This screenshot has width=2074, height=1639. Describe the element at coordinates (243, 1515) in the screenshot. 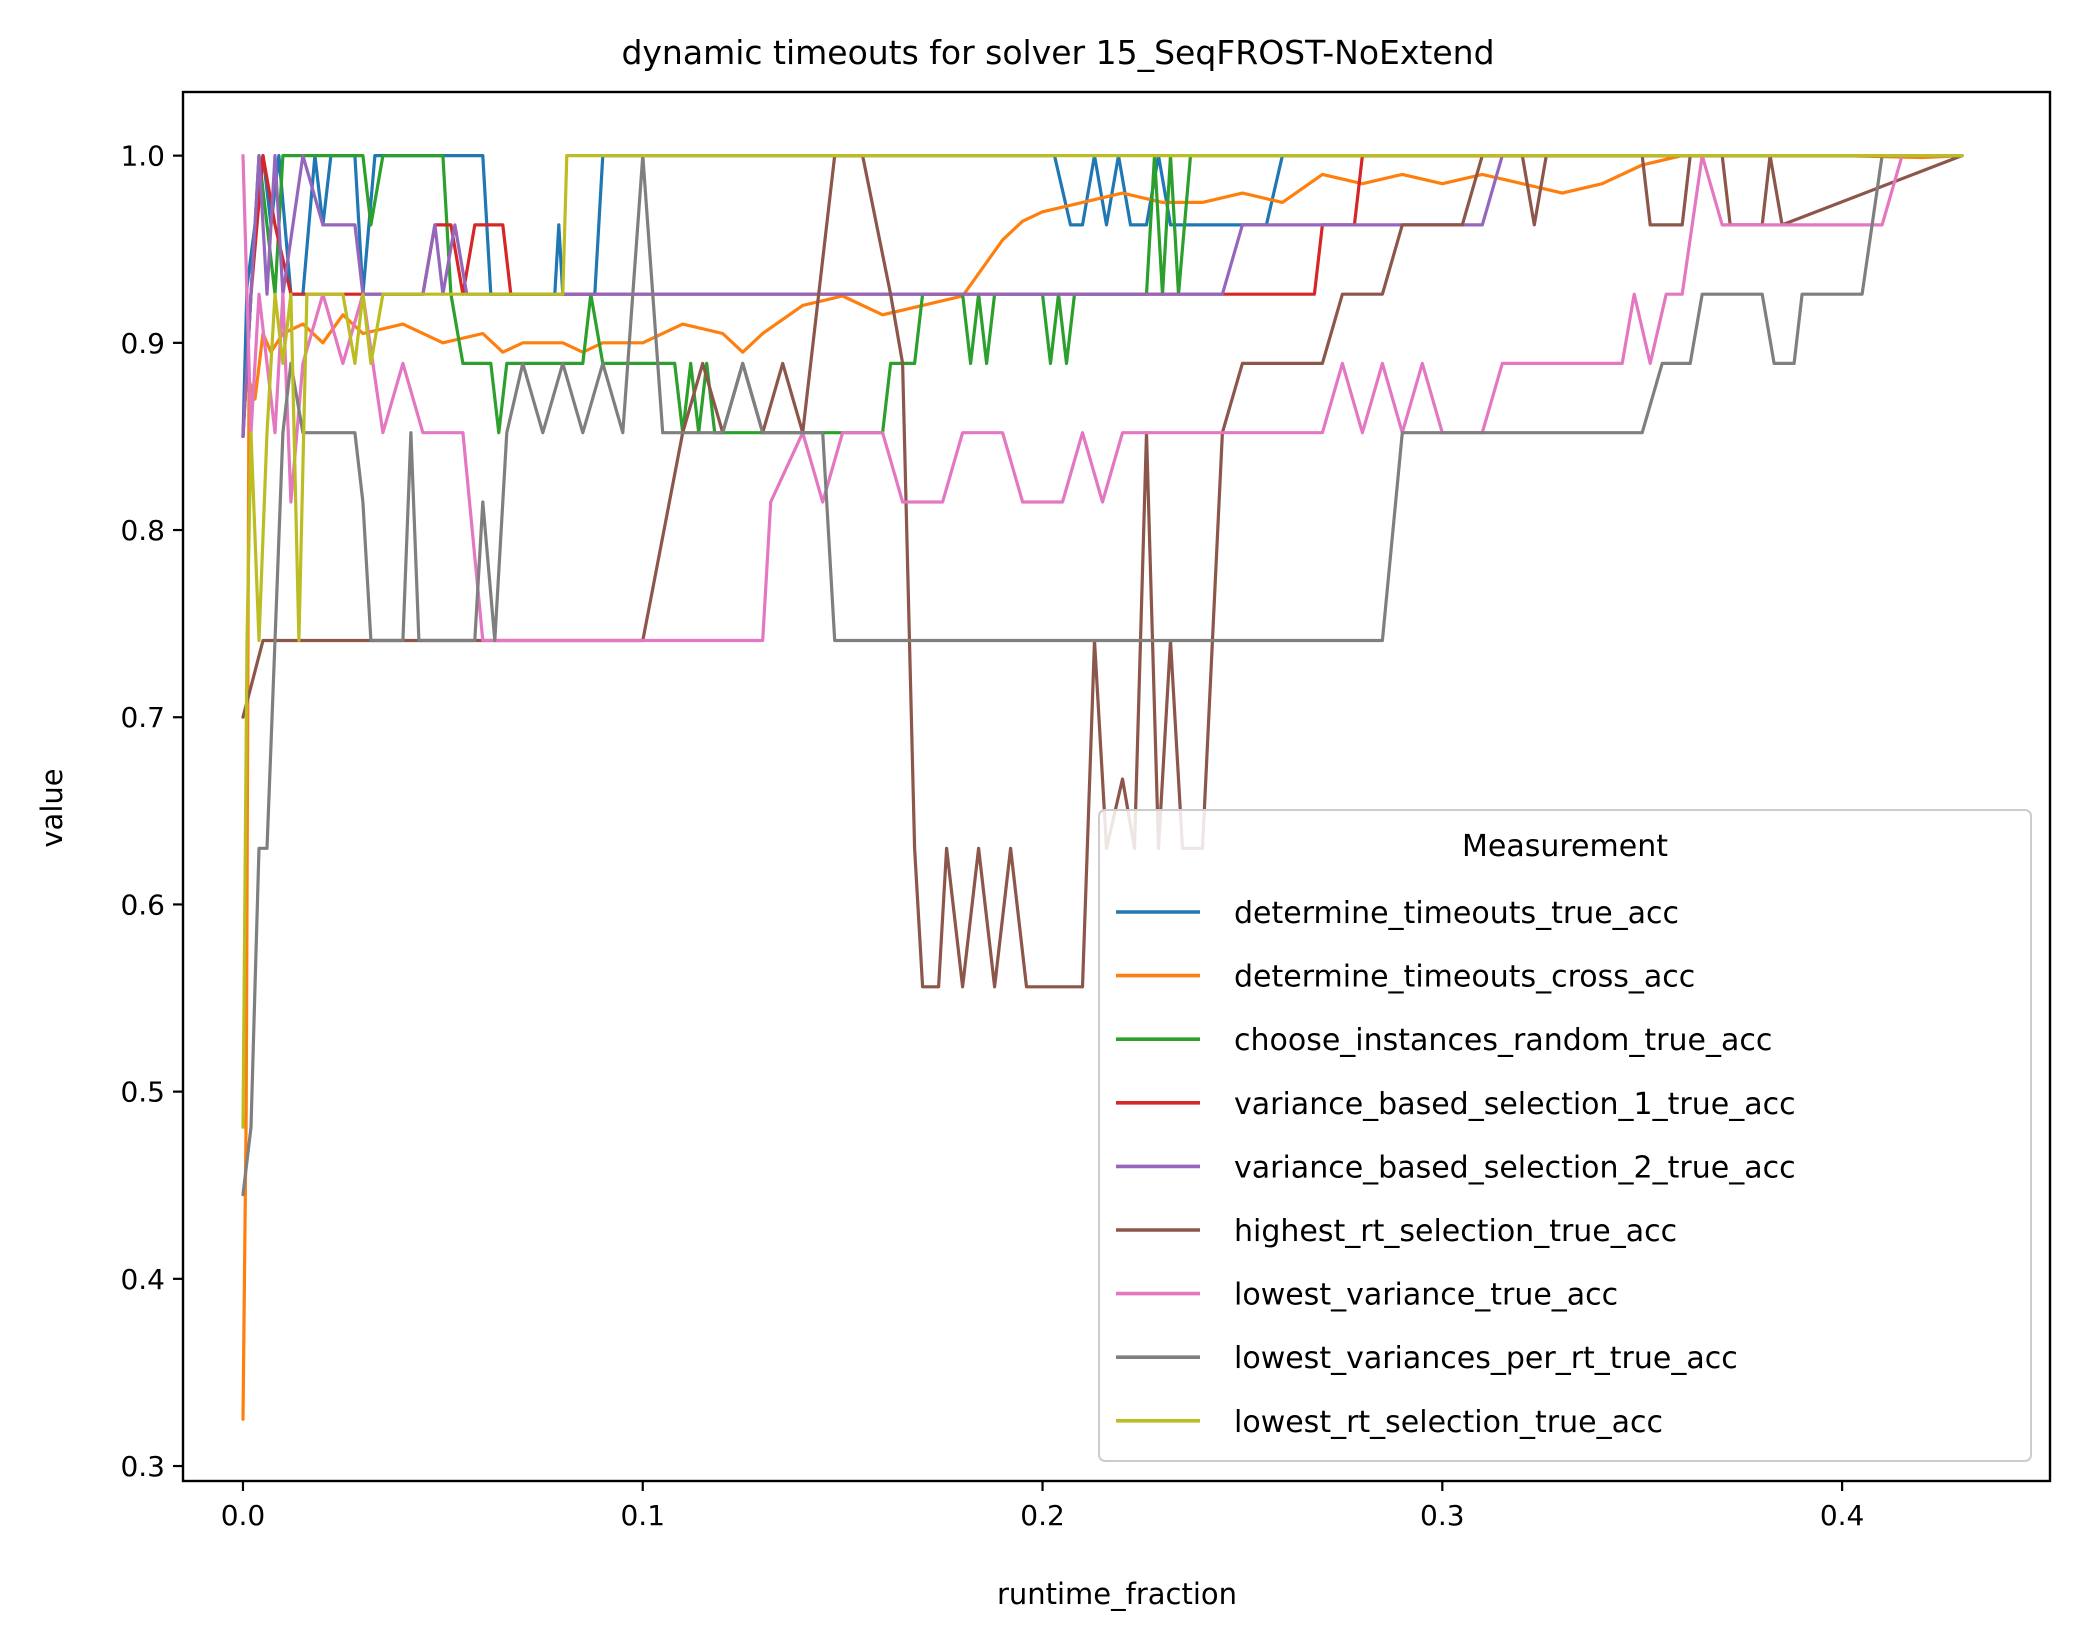

I see `x-tick-label: 0.0` at that location.